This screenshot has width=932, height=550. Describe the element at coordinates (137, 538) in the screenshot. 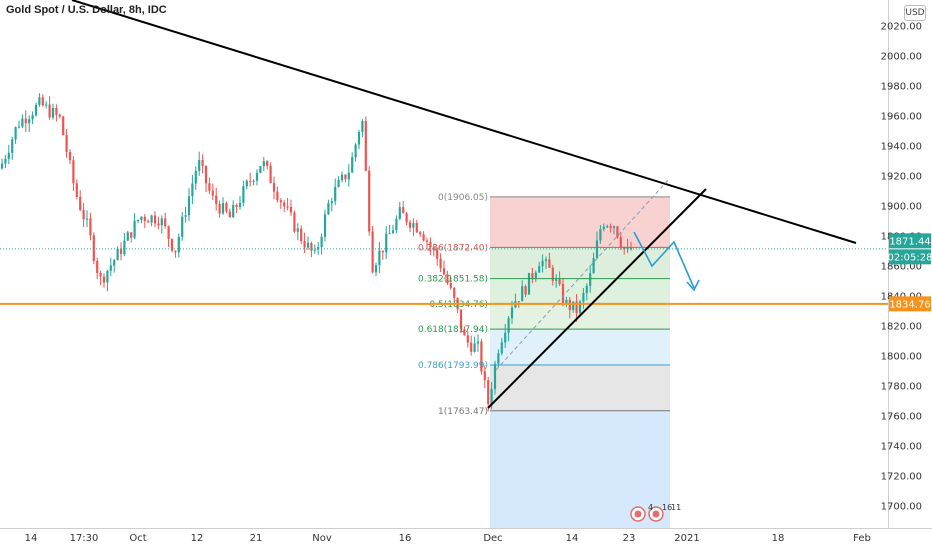

I see `x-tick-label: Oct` at that location.